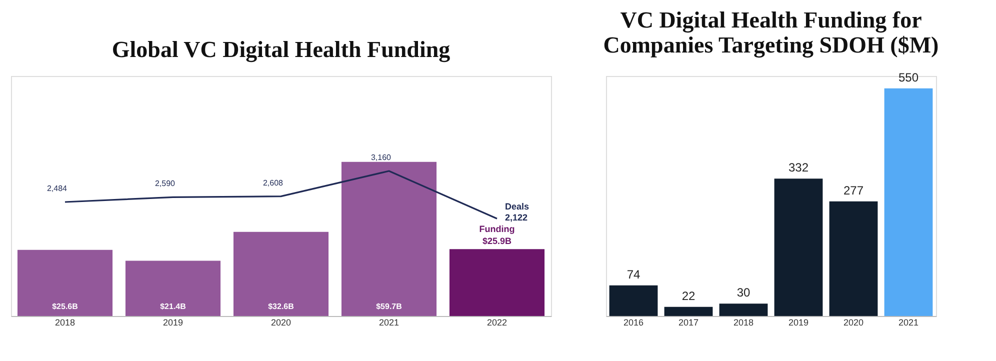 The height and width of the screenshot is (361, 996). What do you see at coordinates (908, 77) in the screenshot?
I see `data-label: 550` at bounding box center [908, 77].